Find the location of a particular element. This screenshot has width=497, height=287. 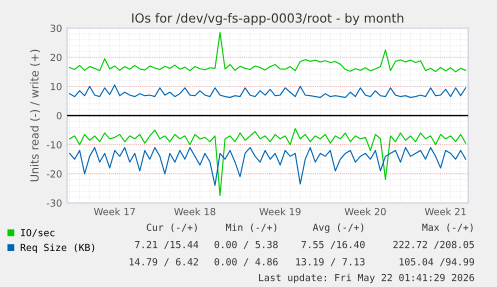

y-tick-label: -20 is located at coordinates (54, 174).